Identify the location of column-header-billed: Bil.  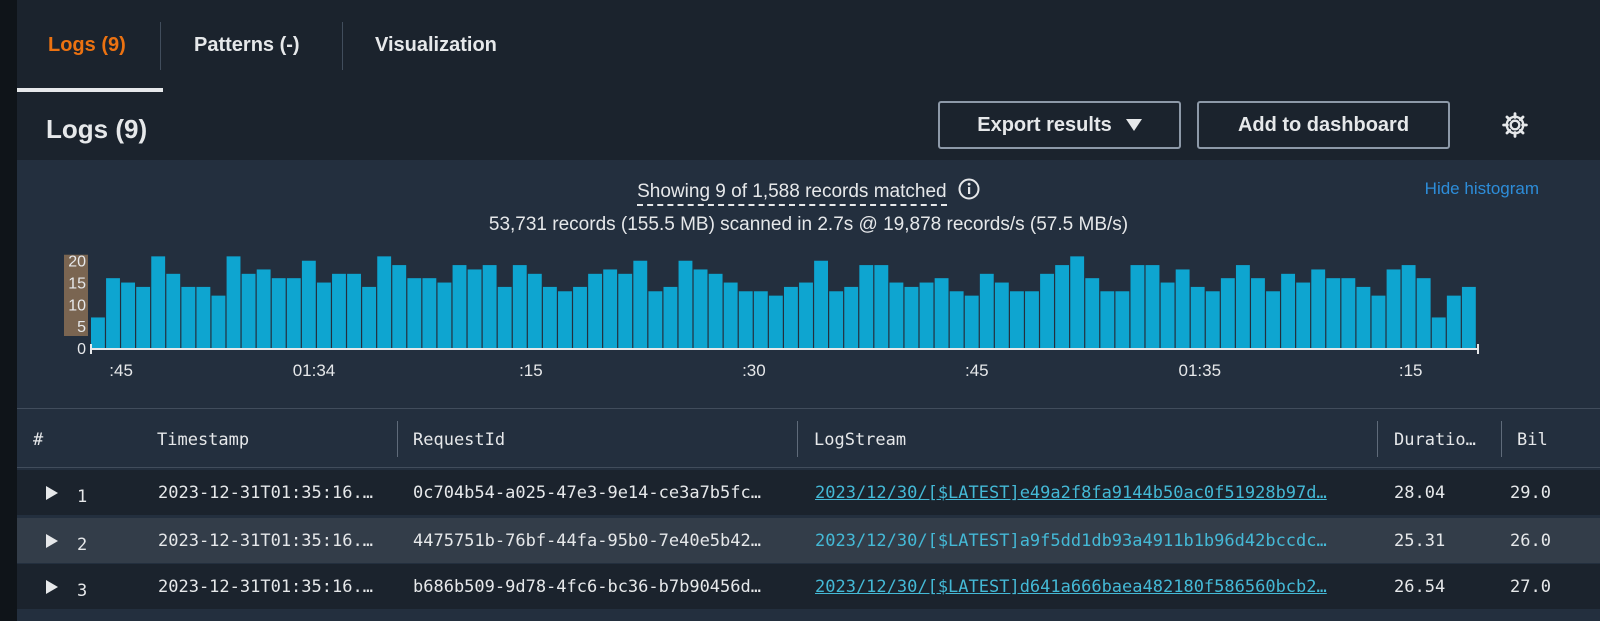
(1532, 440).